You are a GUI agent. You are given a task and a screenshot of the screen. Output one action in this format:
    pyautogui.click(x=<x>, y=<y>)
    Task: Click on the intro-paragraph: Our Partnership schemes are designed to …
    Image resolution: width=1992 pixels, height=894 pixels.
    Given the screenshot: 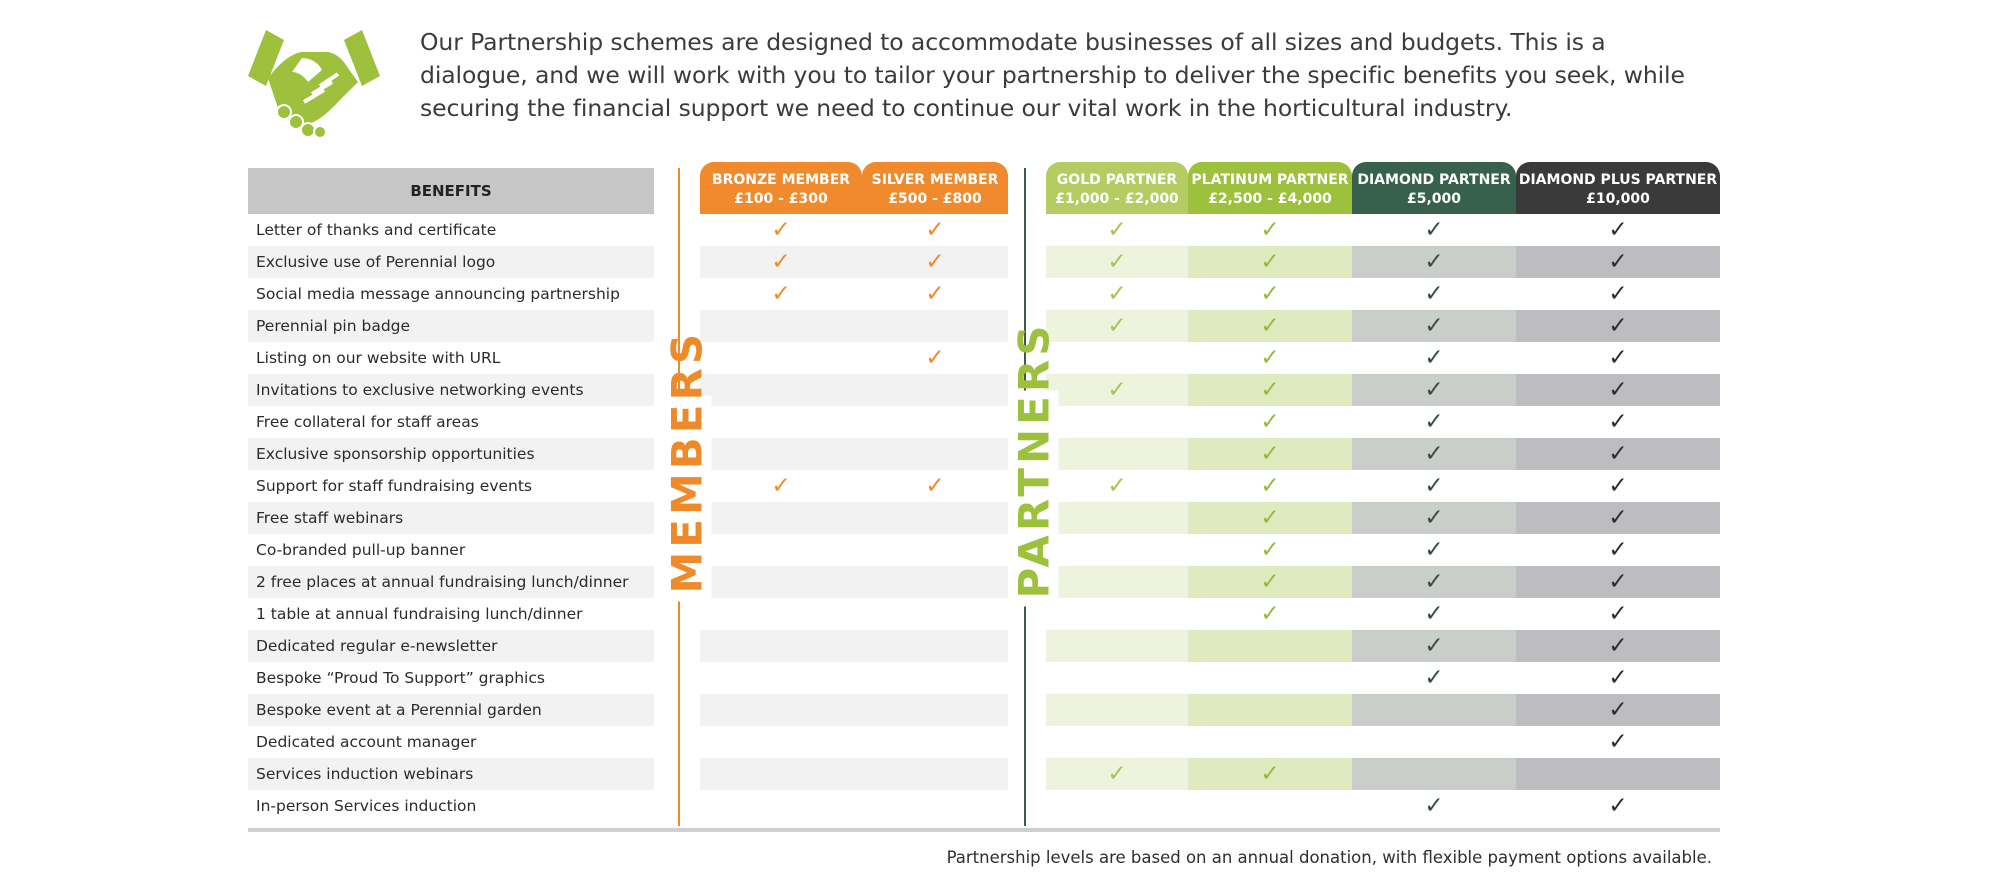 What is the action you would take?
    pyautogui.click(x=1052, y=75)
    